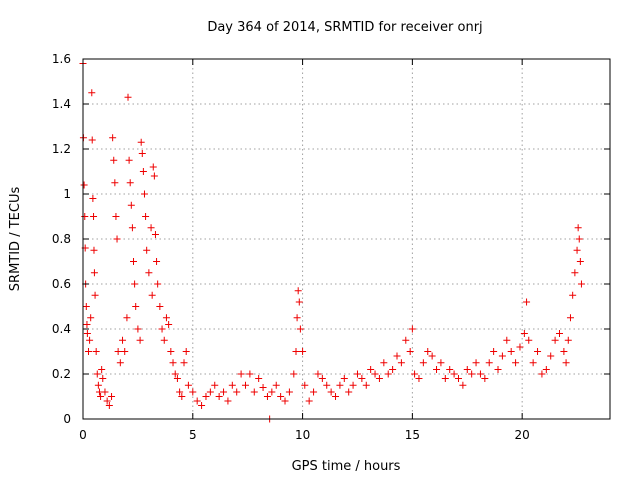 This screenshot has height=480, width=640. What do you see at coordinates (302, 435) in the screenshot?
I see `x-tick-label: 10` at bounding box center [302, 435].